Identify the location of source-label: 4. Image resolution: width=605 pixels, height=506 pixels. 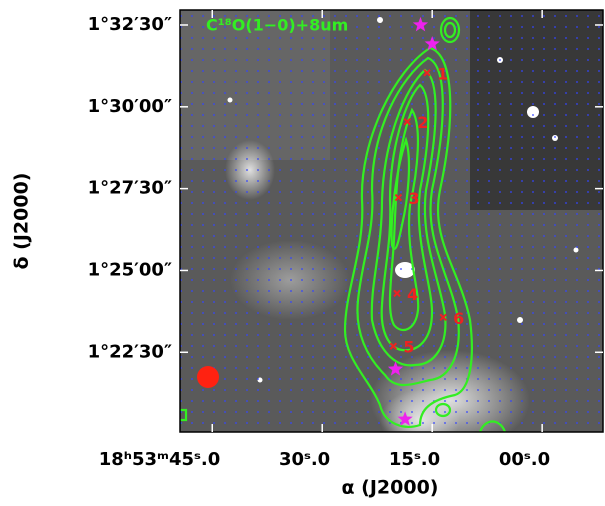
(412, 294).